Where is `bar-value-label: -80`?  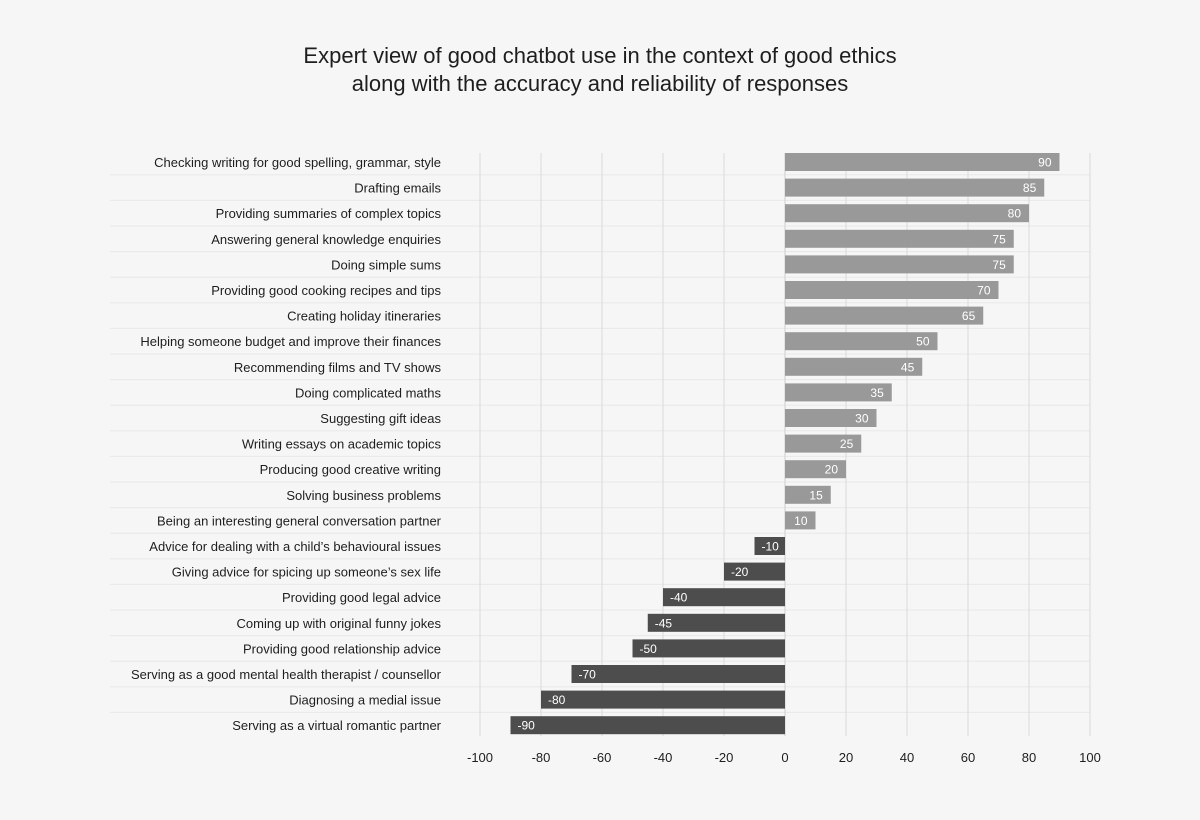 bar-value-label: -80 is located at coordinates (557, 700).